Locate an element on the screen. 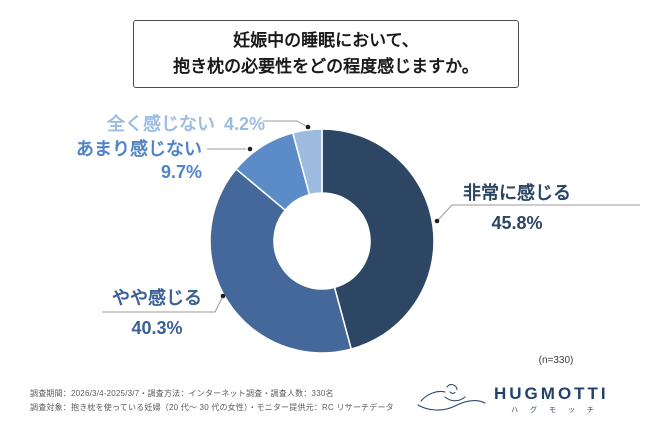 The width and height of the screenshot is (650, 434). callout-hijou-value: 45.8% is located at coordinates (517, 223).